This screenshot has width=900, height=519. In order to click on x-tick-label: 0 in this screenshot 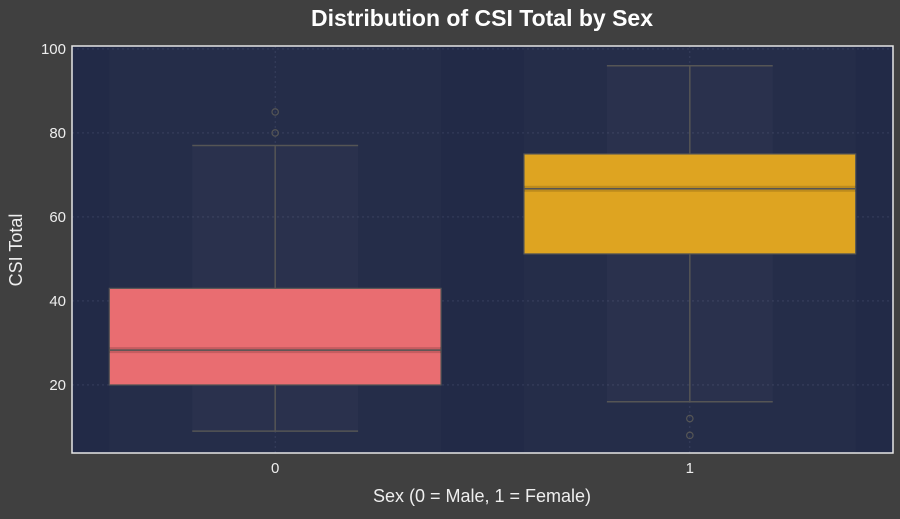, I will do `click(275, 468)`.